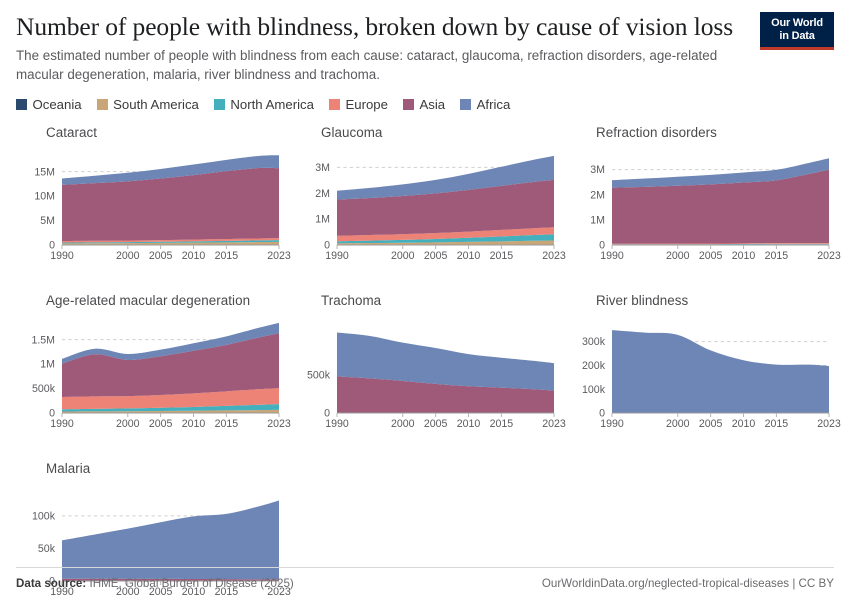 Image resolution: width=850 pixels, height=601 pixels. Describe the element at coordinates (170, 365) in the screenshot. I see `area-series-asia` at that location.